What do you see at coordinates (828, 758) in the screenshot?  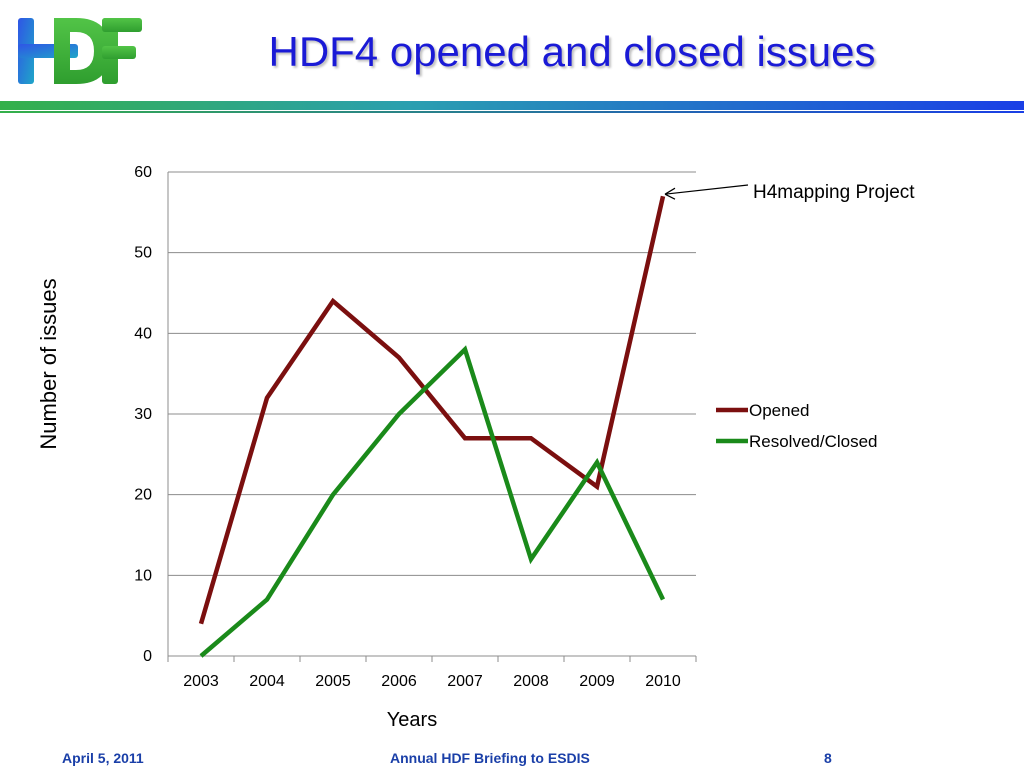 I see `footer-page-number: 8` at bounding box center [828, 758].